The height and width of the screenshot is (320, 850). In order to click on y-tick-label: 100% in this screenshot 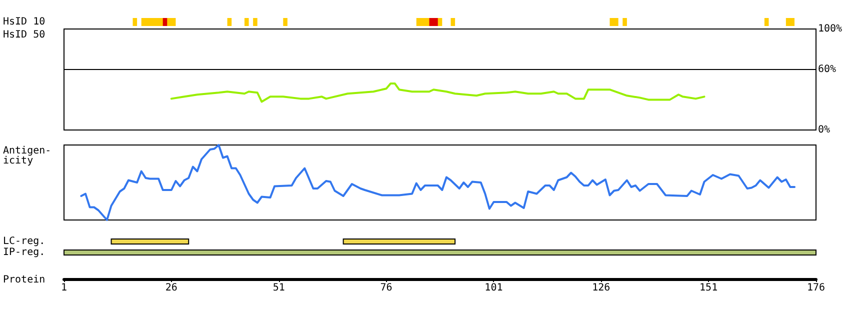, I will do `click(830, 29)`.